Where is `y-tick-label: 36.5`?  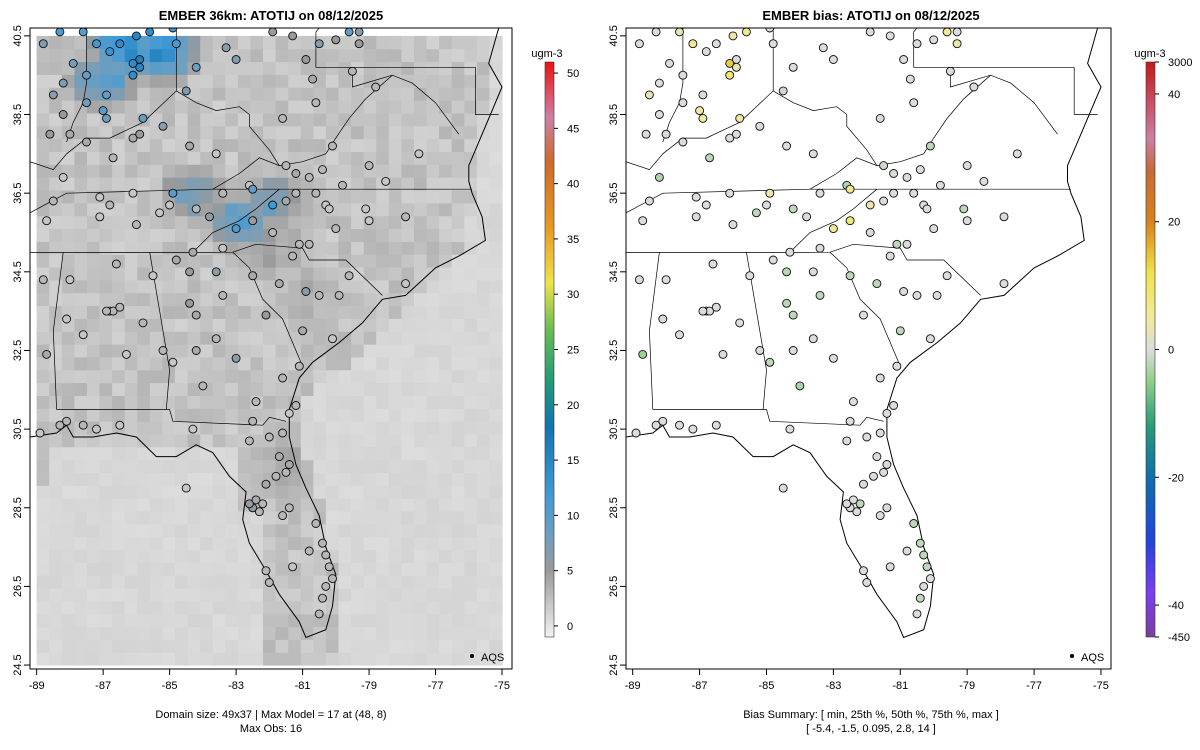
y-tick-label: 36.5 is located at coordinates (18, 192).